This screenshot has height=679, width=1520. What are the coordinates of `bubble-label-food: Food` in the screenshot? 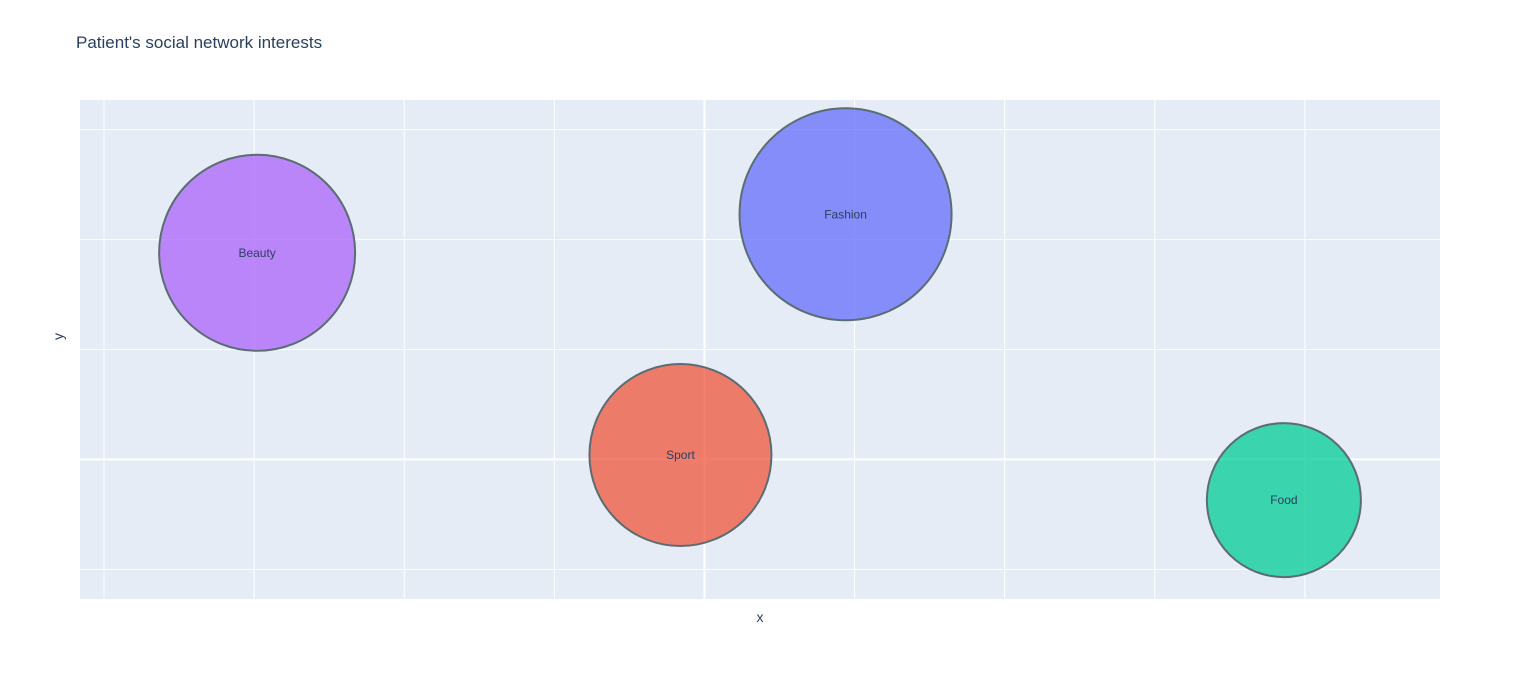 It's located at (1283, 500).